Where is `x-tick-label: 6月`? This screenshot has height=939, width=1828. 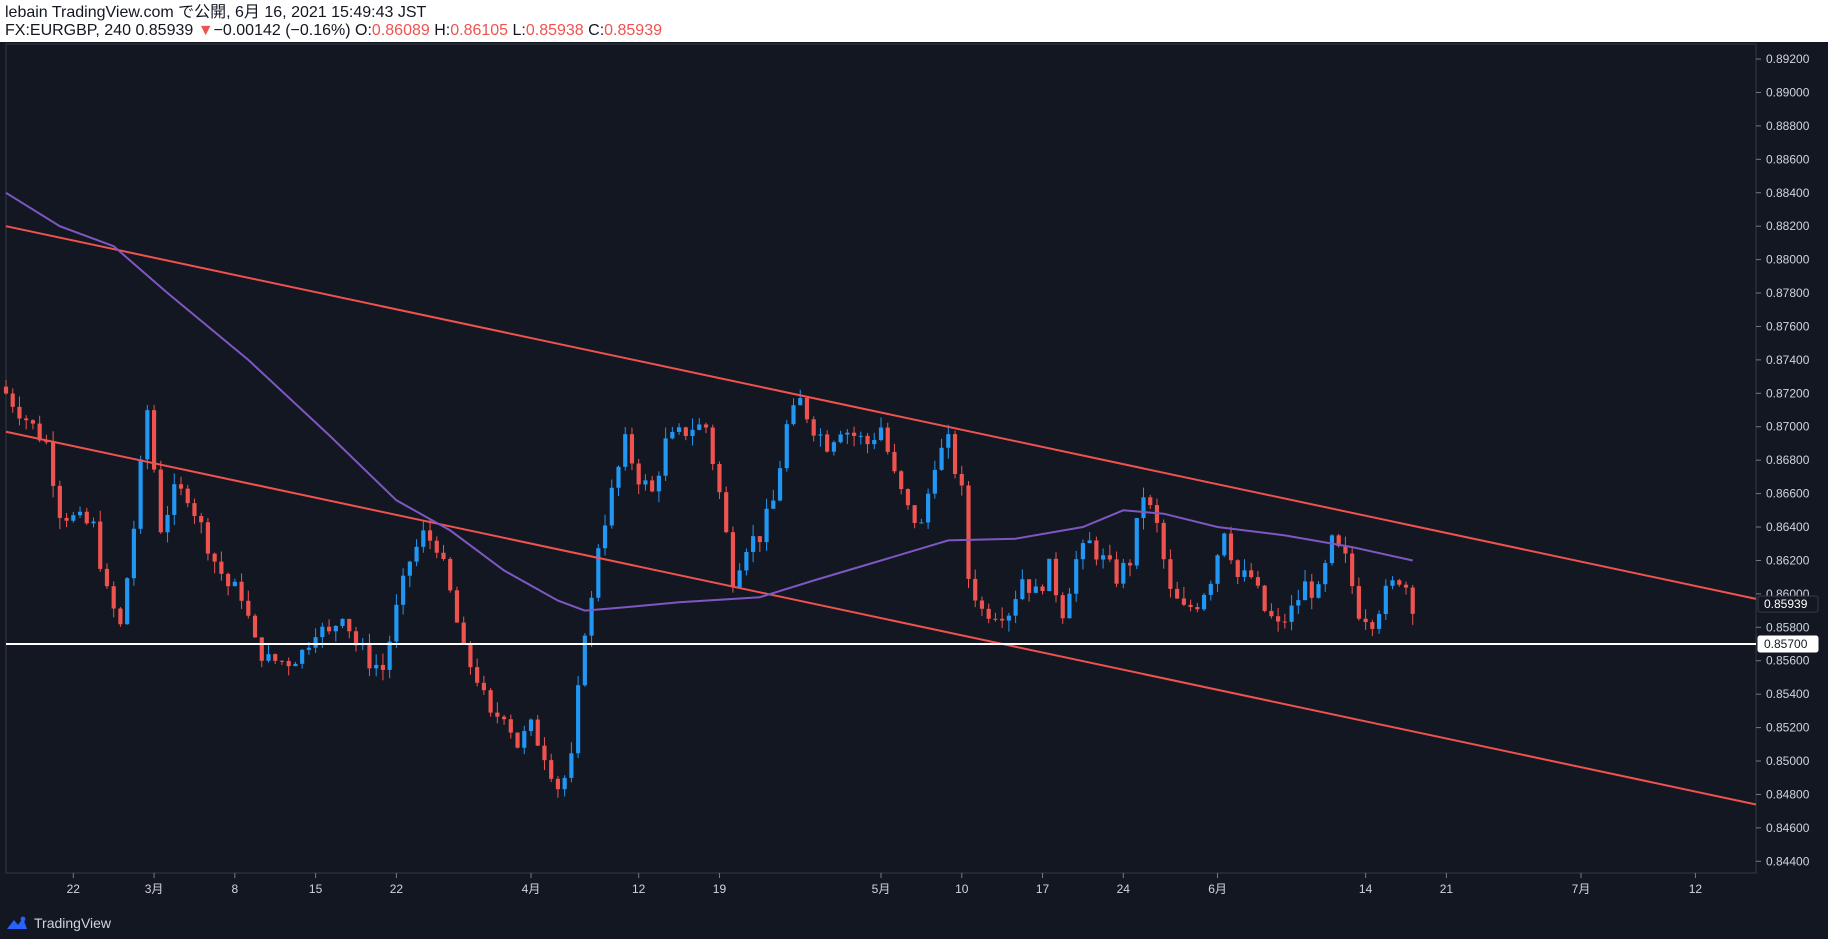 x-tick-label: 6月 is located at coordinates (1217, 889).